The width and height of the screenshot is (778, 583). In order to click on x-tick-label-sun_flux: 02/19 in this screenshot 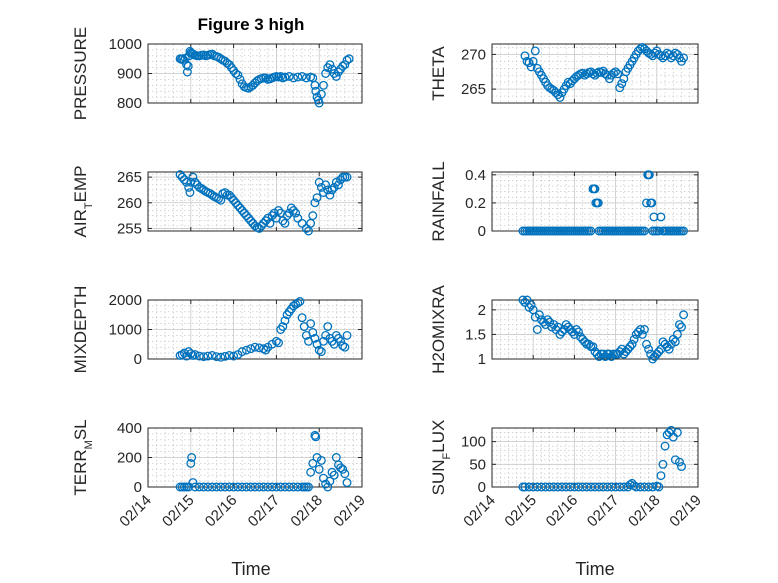, I will do `click(685, 511)`.